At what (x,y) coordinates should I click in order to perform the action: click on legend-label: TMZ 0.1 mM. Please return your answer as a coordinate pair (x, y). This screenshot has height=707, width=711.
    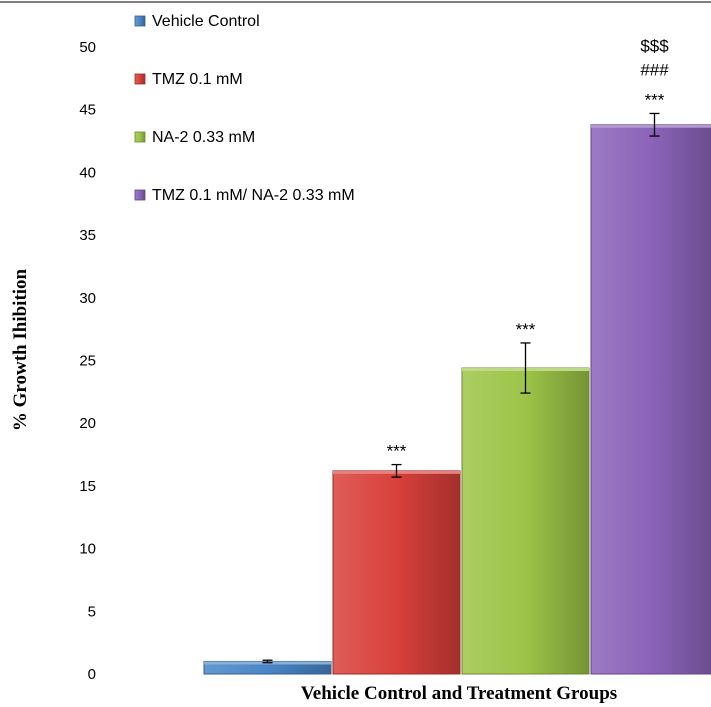
    Looking at the image, I should click on (197, 79).